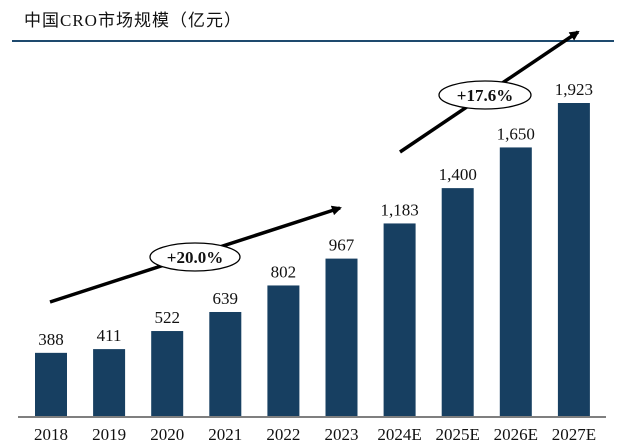  I want to click on bar-2023, so click(341, 337).